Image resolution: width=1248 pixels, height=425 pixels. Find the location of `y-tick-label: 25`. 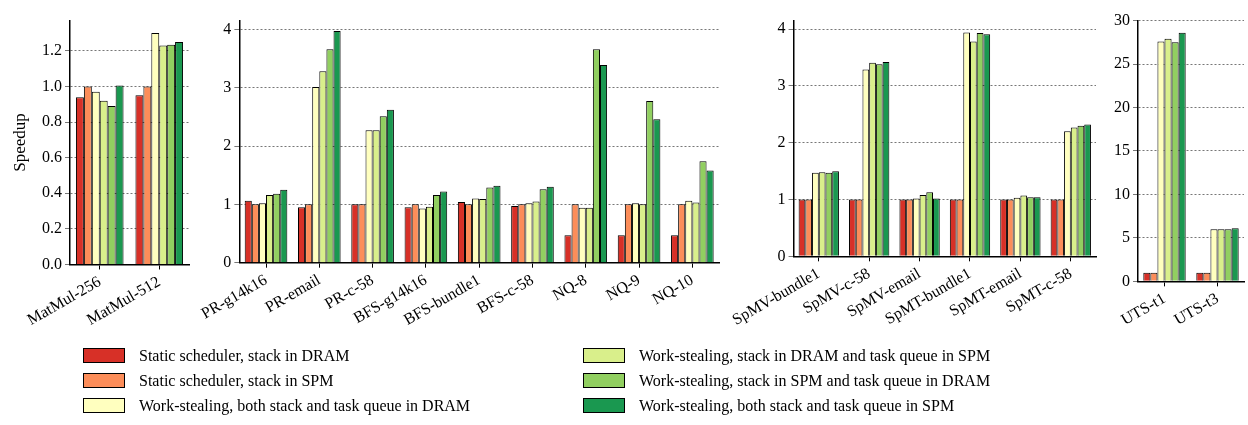

y-tick-label: 25 is located at coordinates (1122, 63).